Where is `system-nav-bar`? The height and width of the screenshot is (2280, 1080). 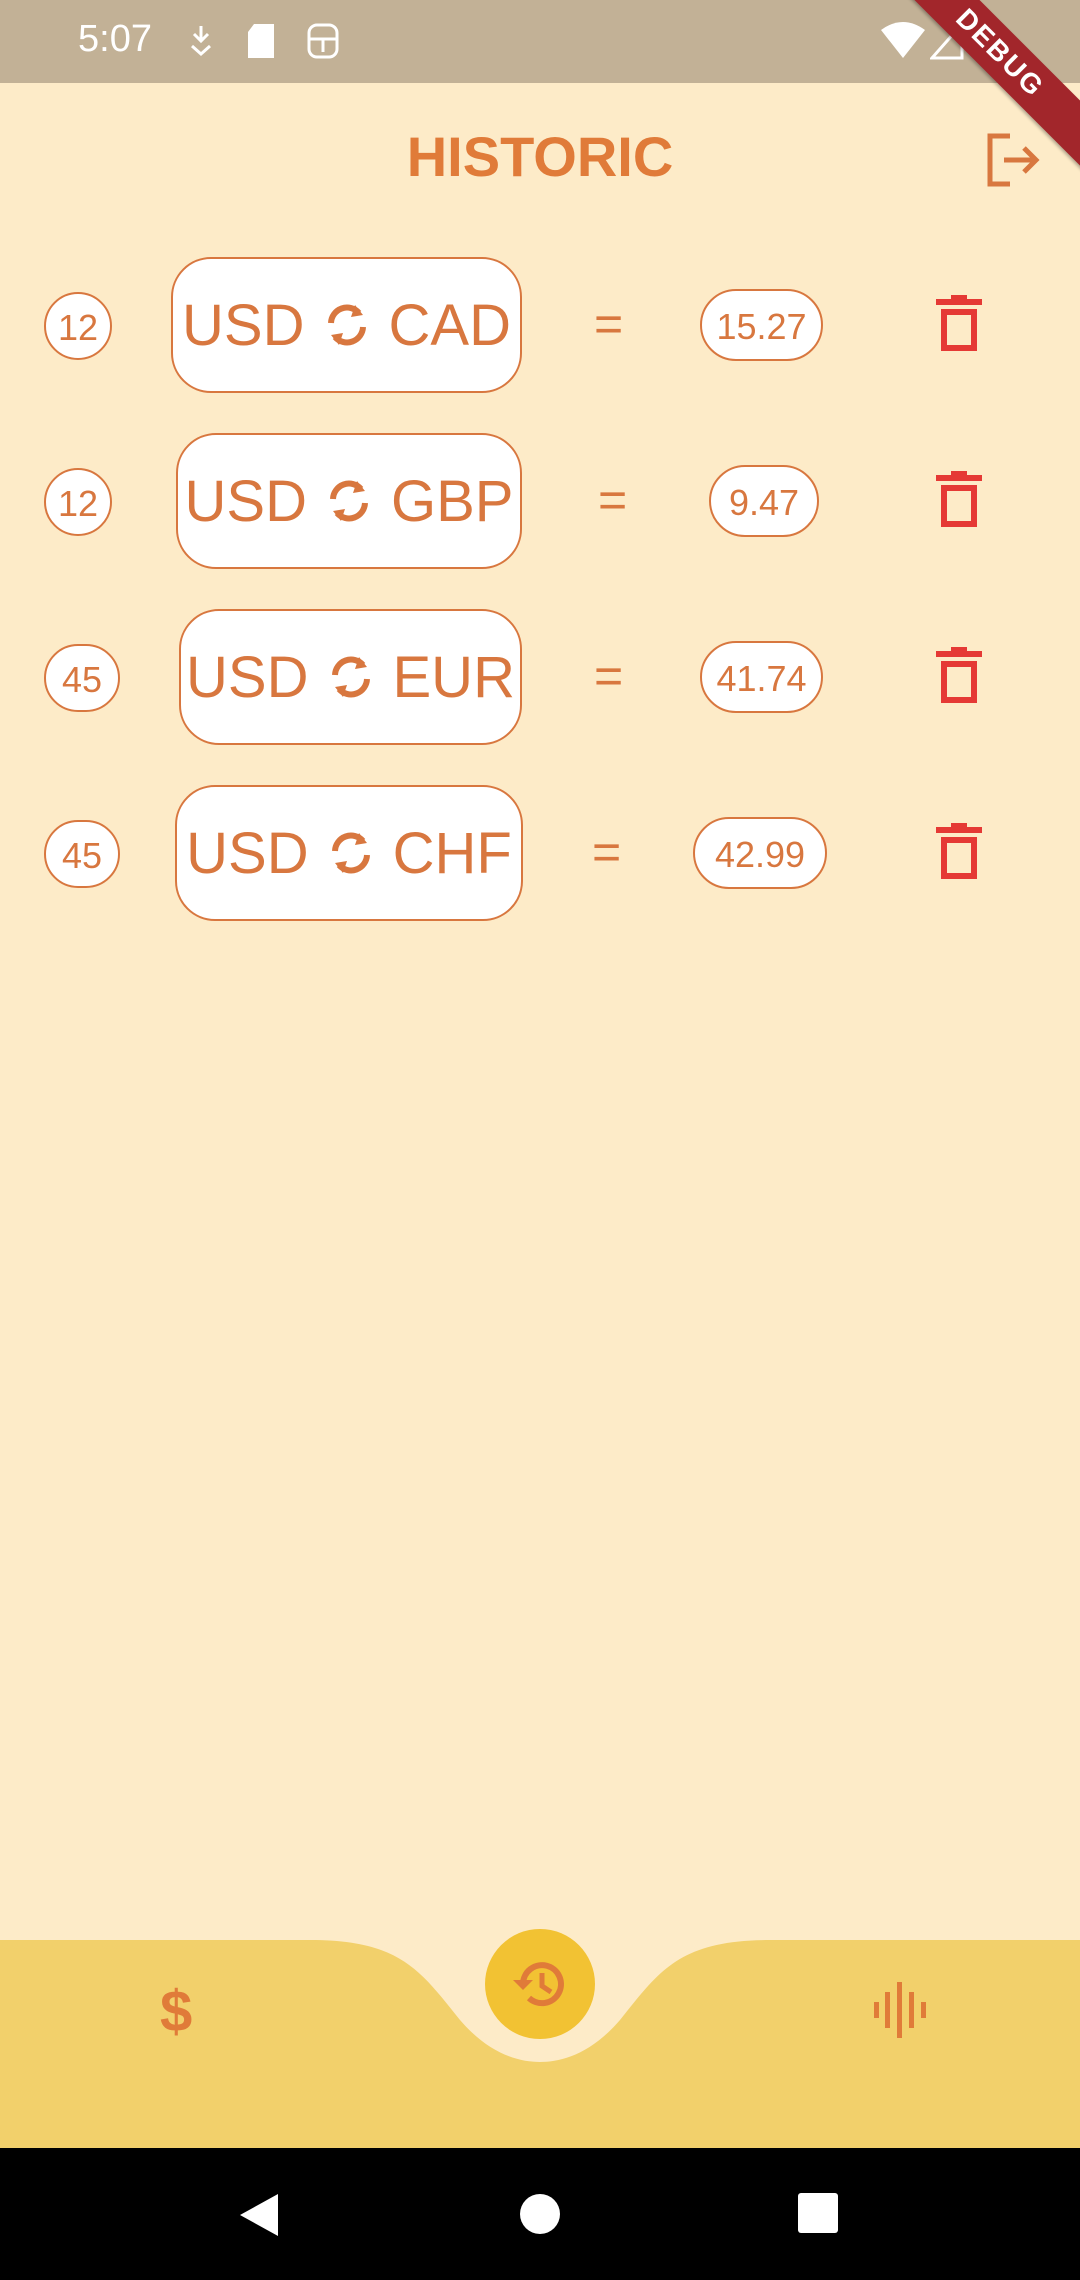 system-nav-bar is located at coordinates (540, 2214).